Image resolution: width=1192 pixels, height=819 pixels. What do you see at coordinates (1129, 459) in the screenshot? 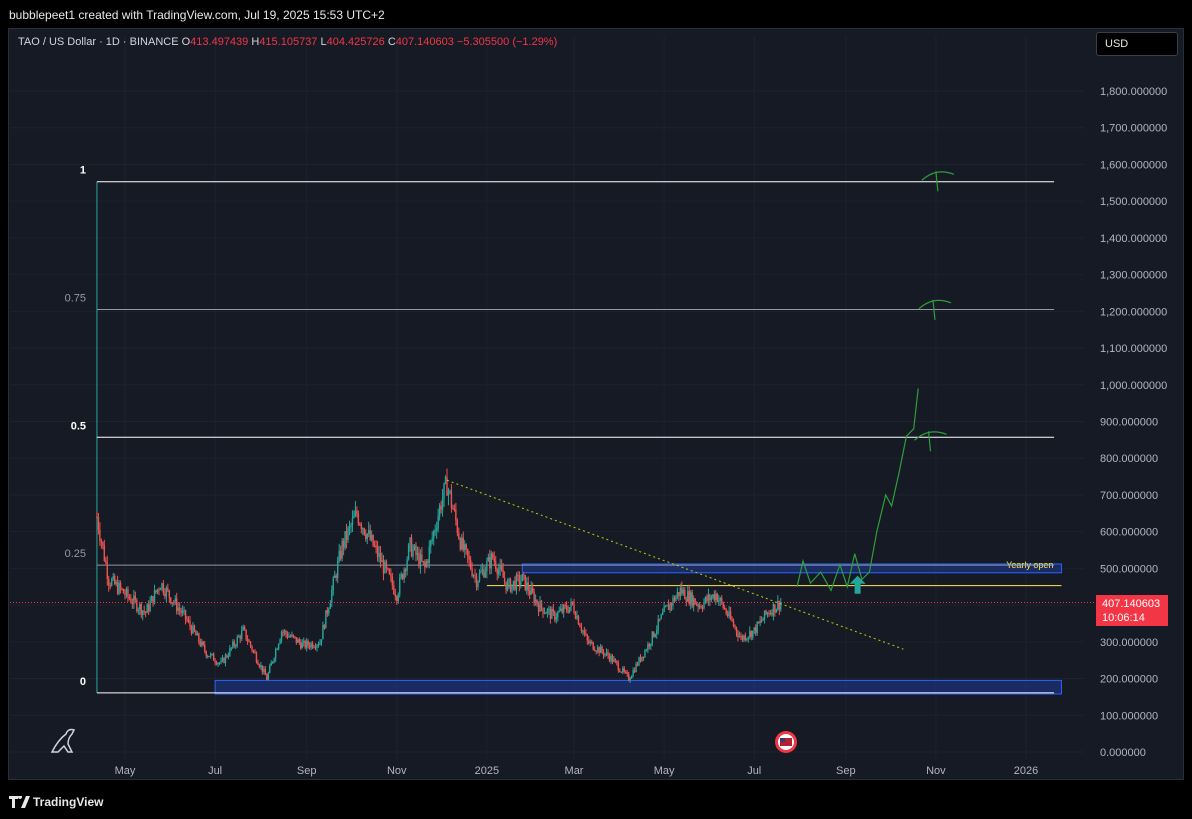
I see `y-tick-label: 800.000000` at bounding box center [1129, 459].